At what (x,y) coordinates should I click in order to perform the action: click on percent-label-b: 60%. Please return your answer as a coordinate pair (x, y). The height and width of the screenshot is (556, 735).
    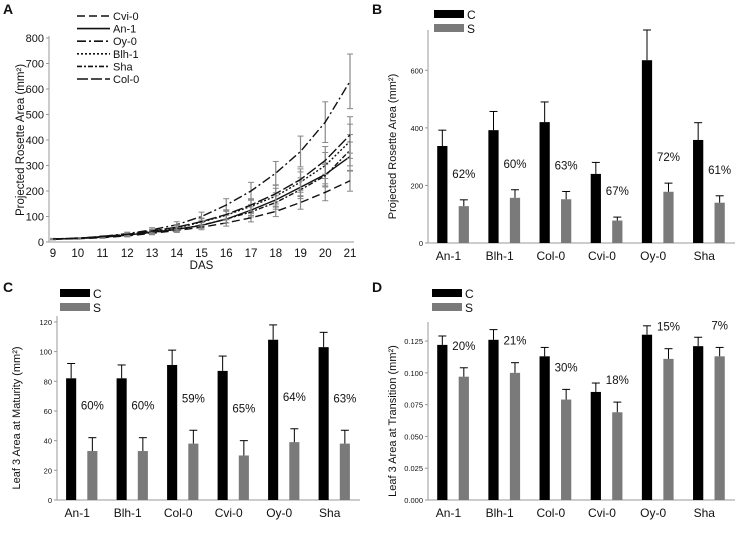
    Looking at the image, I should click on (514, 165).